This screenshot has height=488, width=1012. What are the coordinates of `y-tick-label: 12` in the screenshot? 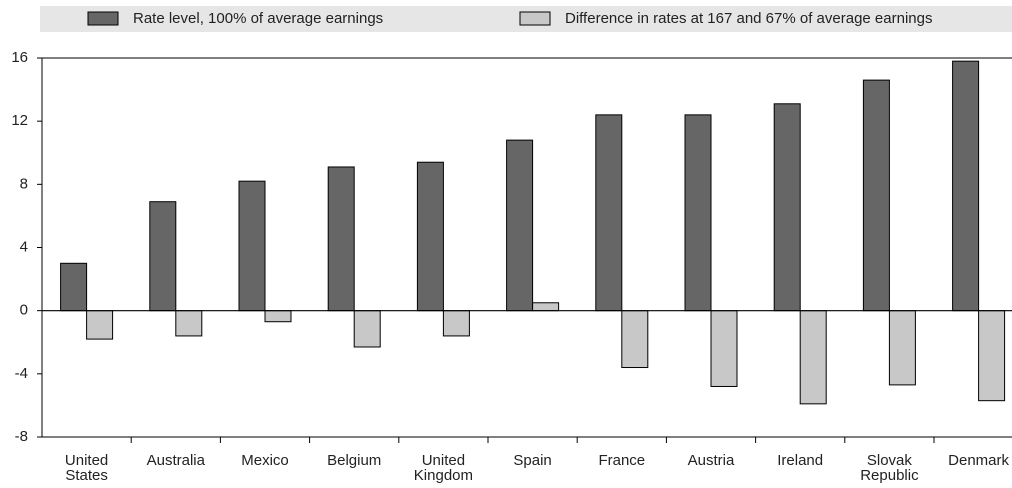 It's located at (19, 120).